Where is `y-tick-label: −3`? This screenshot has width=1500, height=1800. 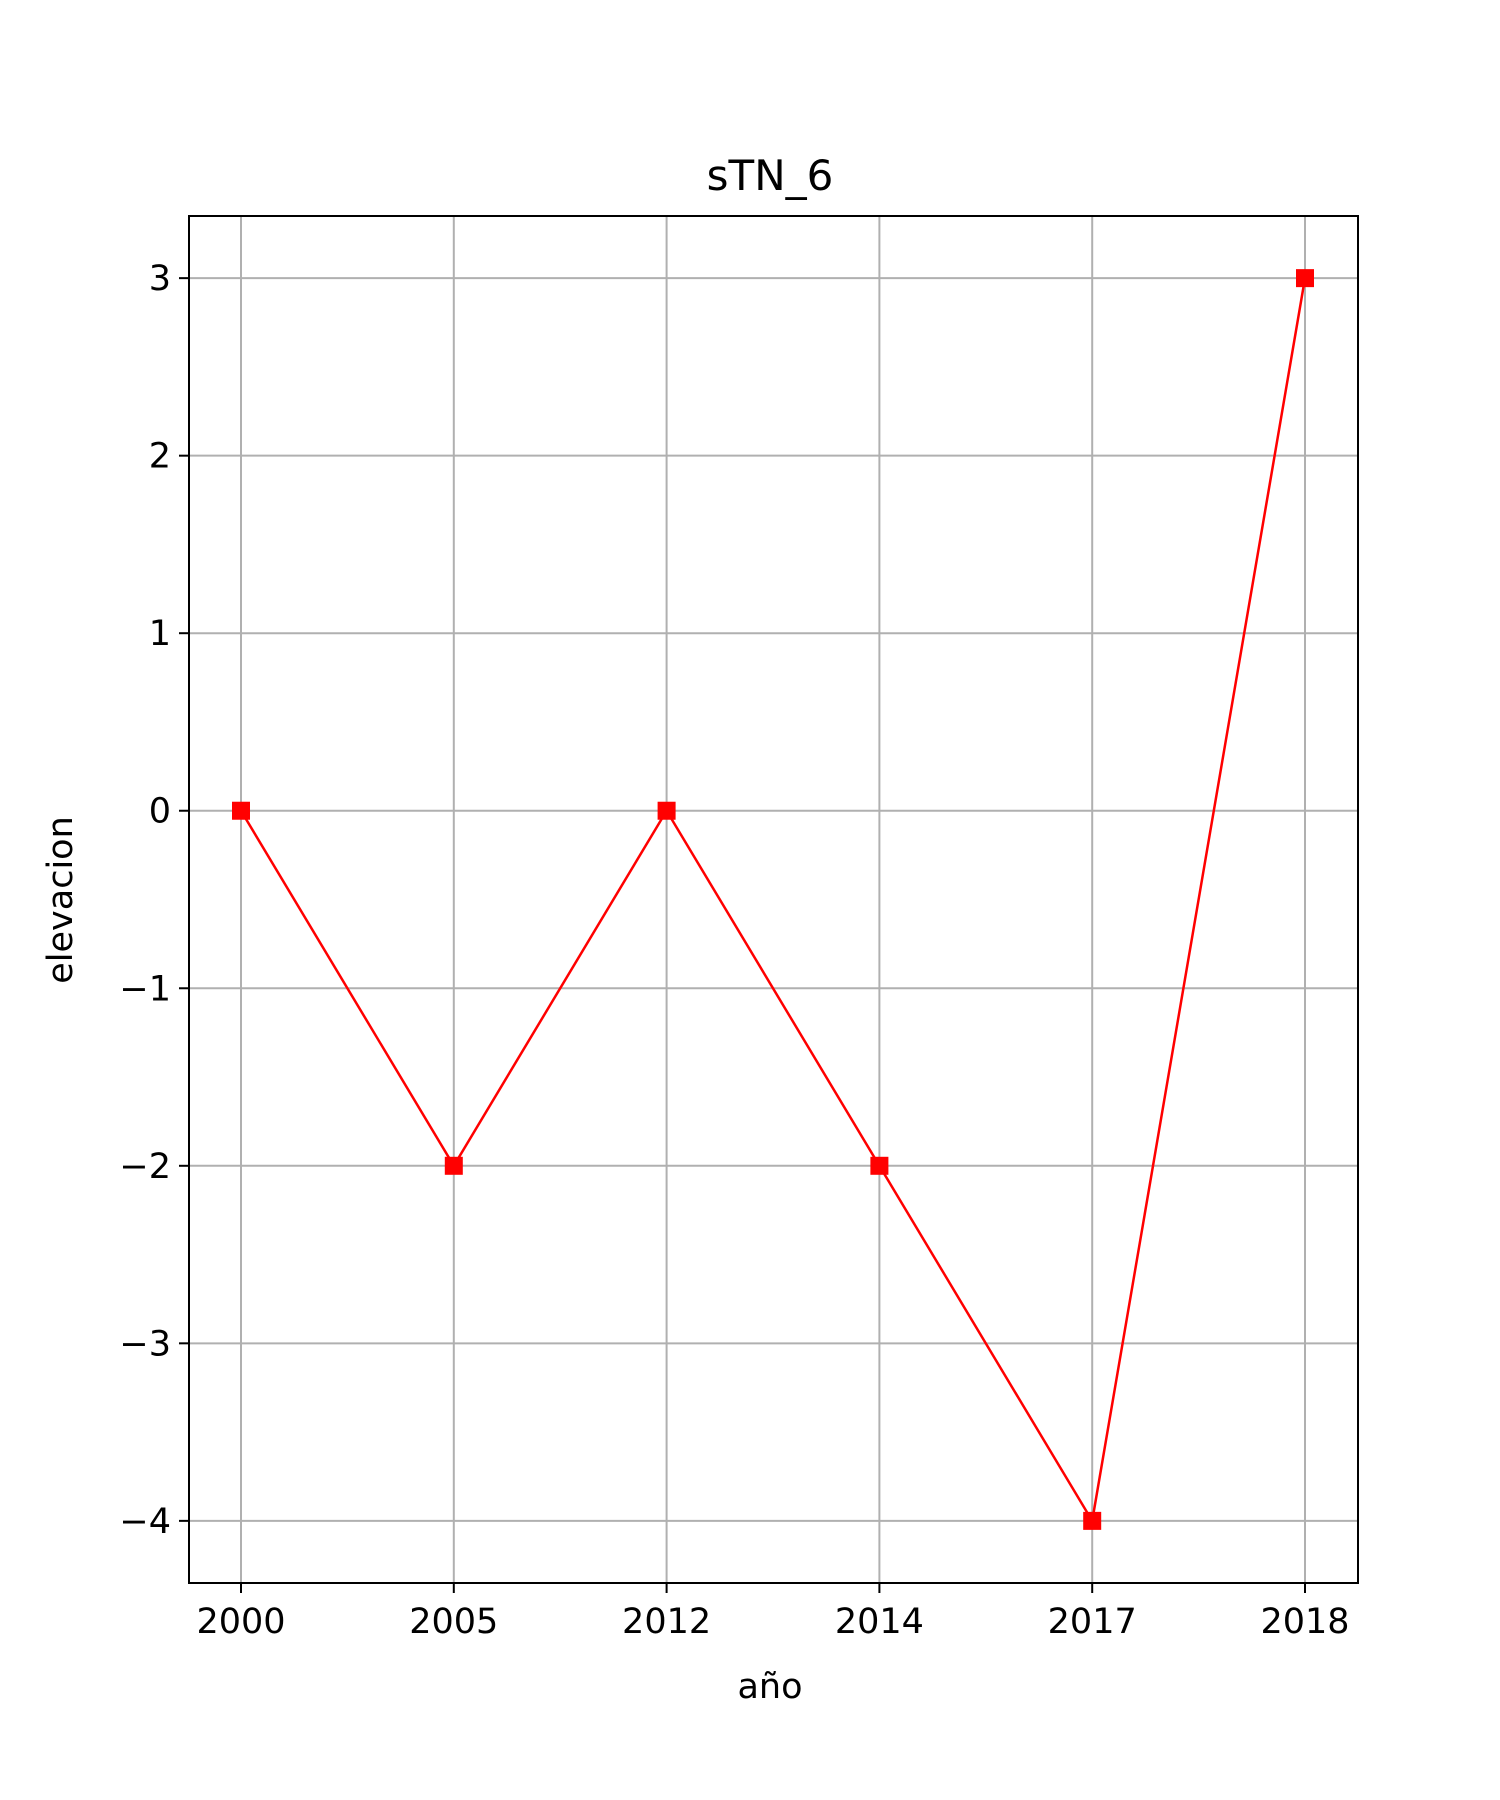 y-tick-label: −3 is located at coordinates (145, 1344).